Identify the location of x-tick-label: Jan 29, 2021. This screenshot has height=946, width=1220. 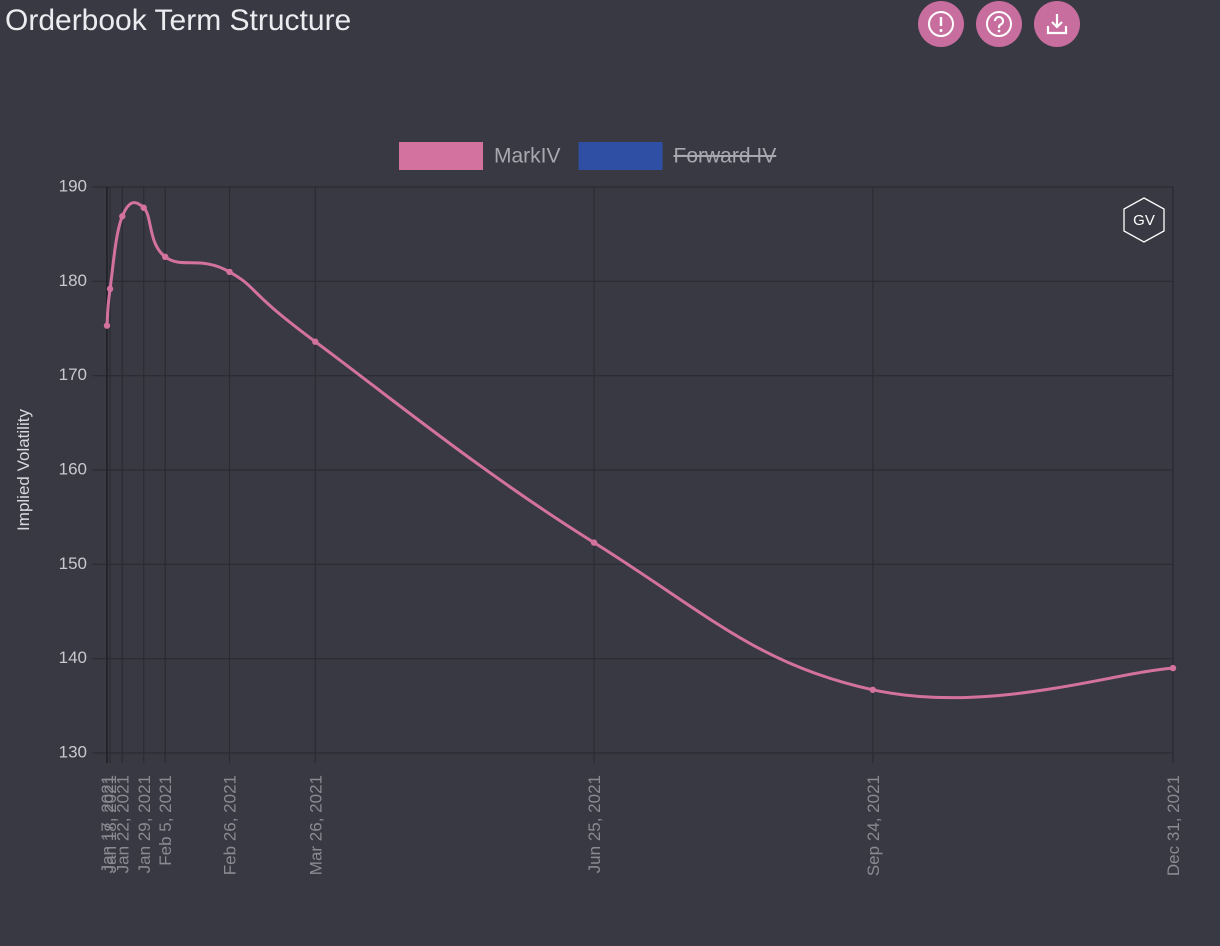
(144, 824).